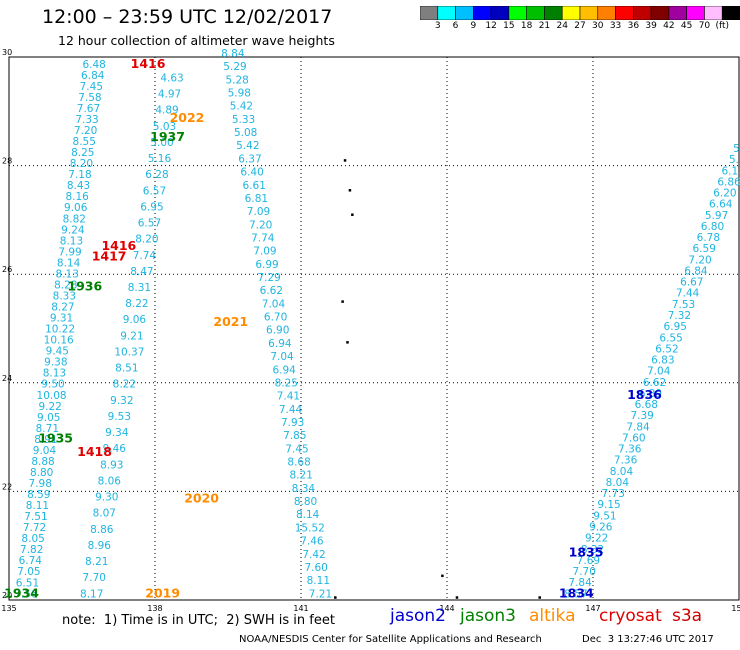  I want to click on swh-value: 6.86, so click(728, 182).